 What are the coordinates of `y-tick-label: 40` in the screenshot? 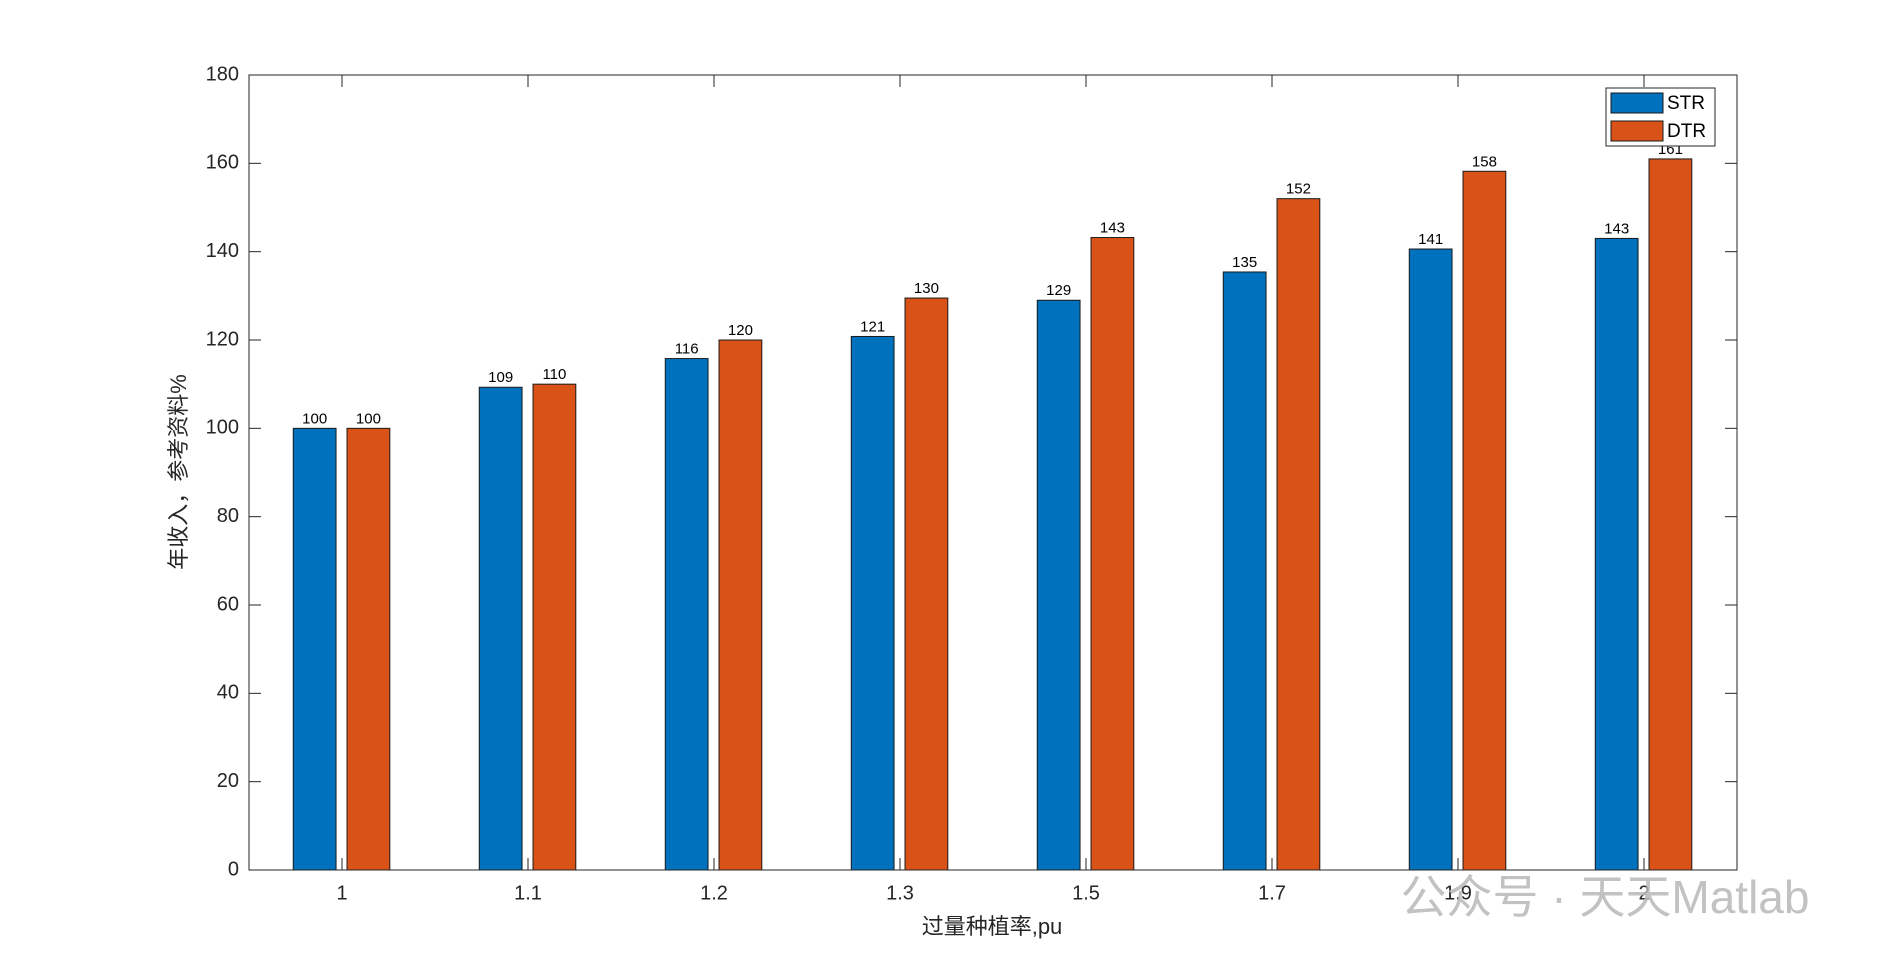 It's located at (228, 693).